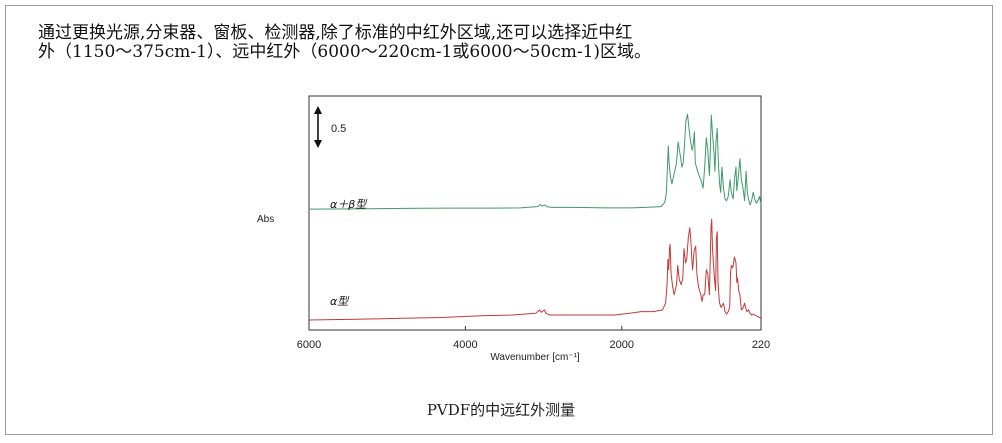 The width and height of the screenshot is (1002, 443). I want to click on series-label-alpha-beta: α＋β型, so click(349, 204).